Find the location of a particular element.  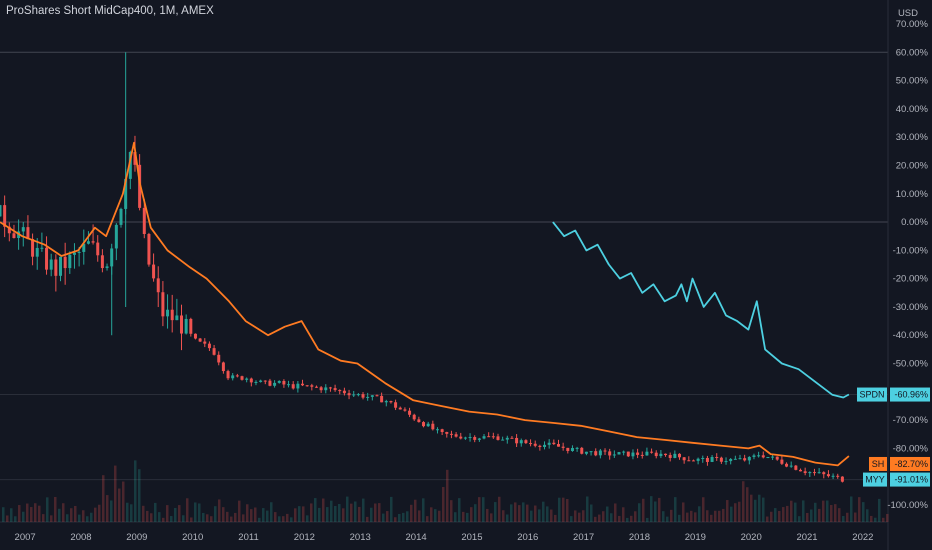

series-tag-value-text: -91.01% is located at coordinates (911, 480).